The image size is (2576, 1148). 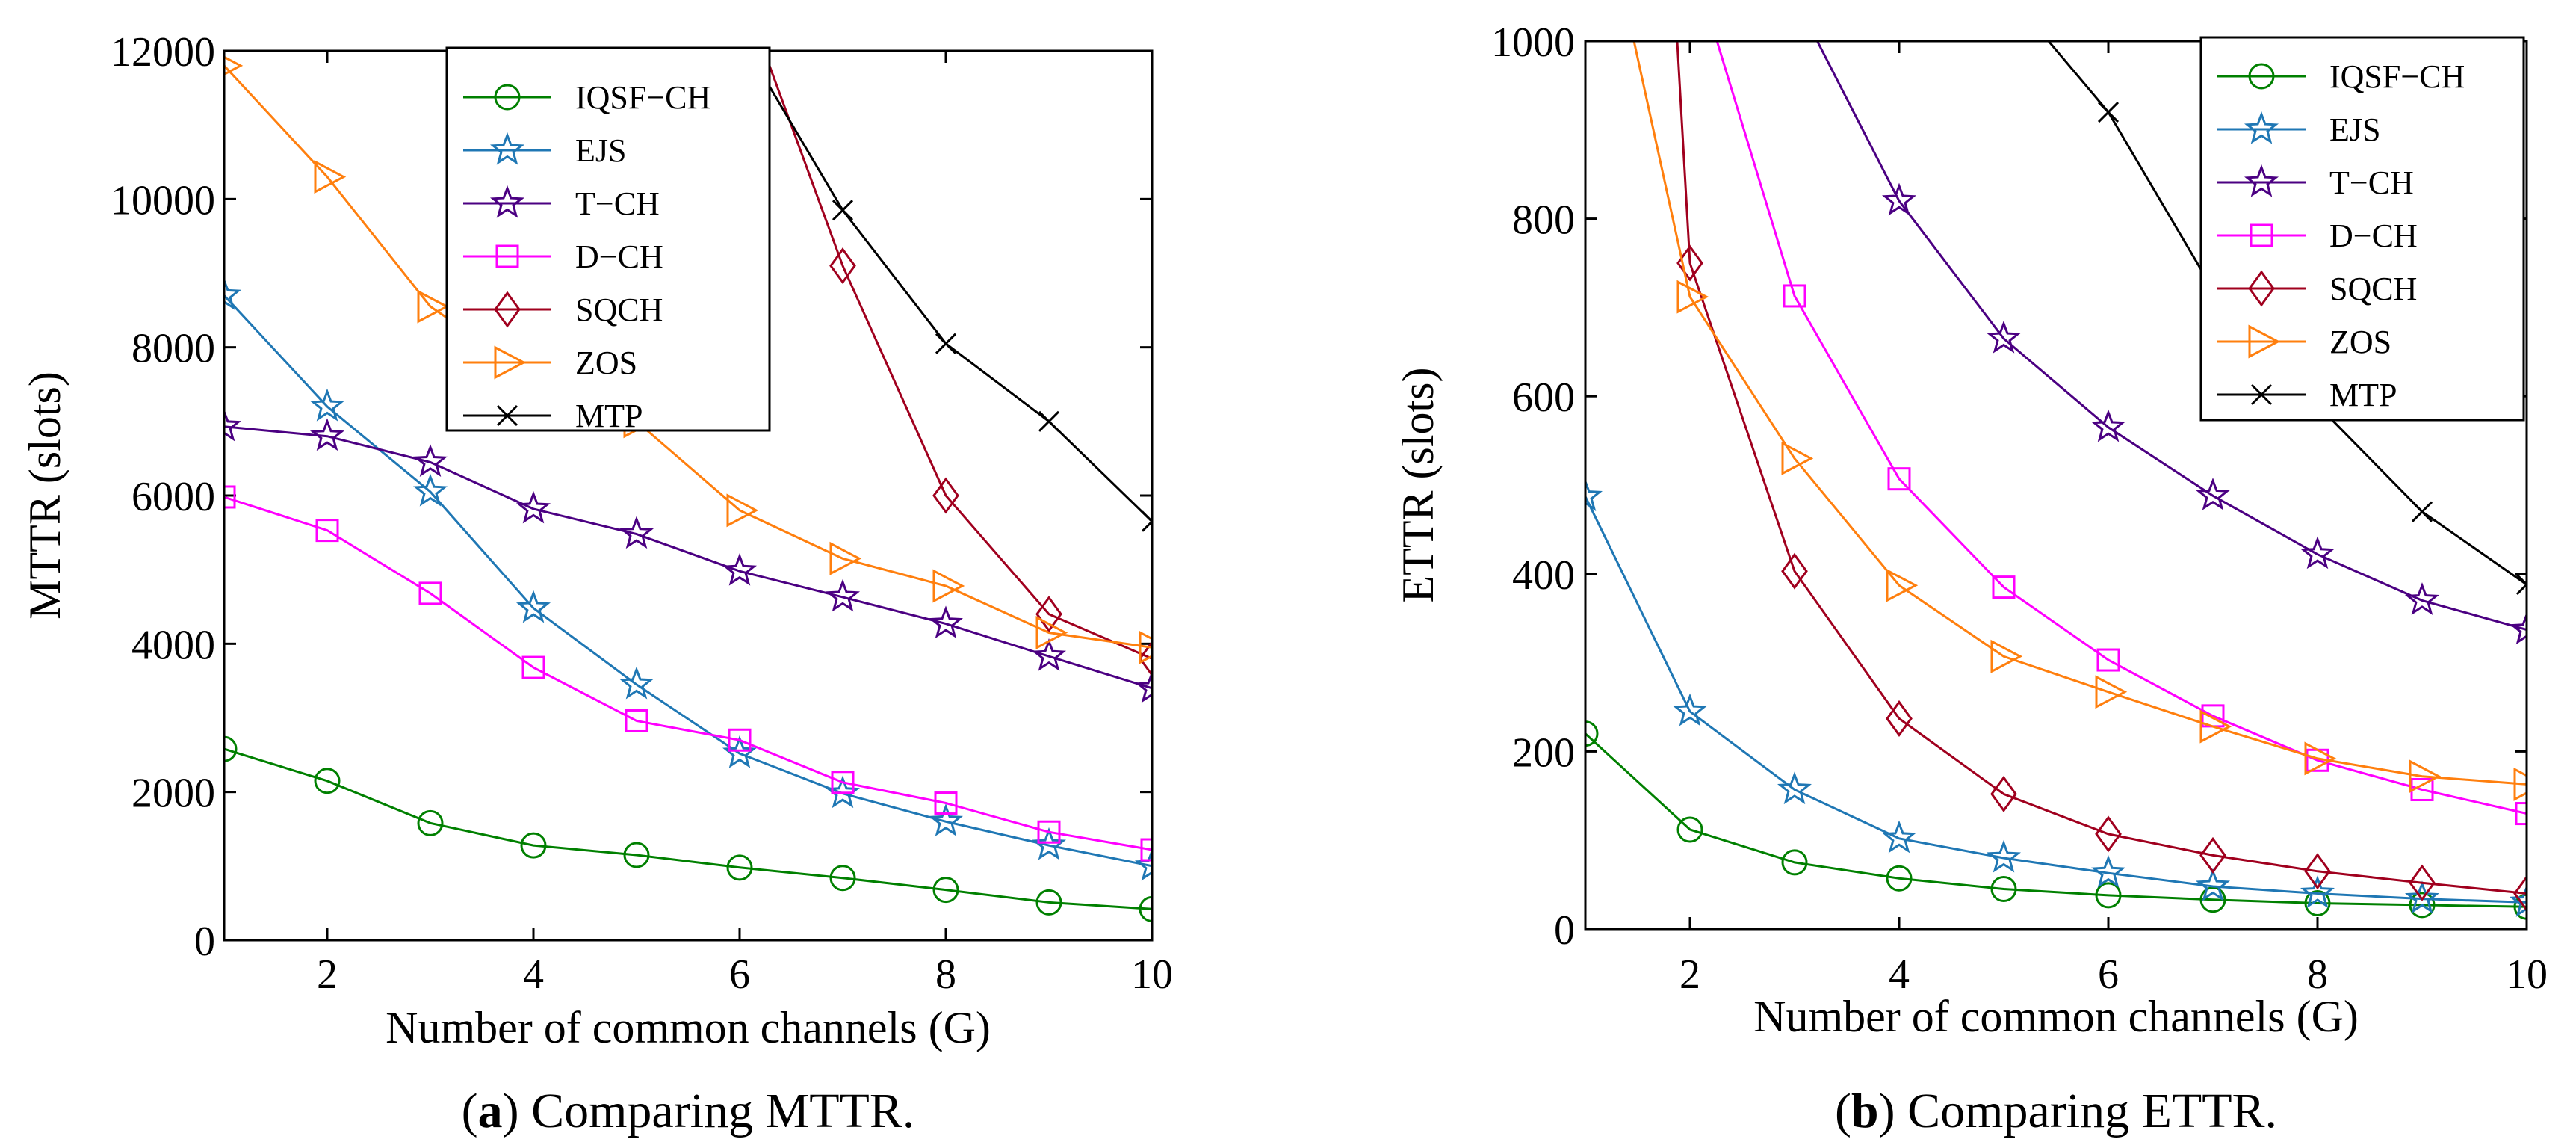 I want to click on legend-item-t-ch: T−CH, so click(x=2315, y=183).